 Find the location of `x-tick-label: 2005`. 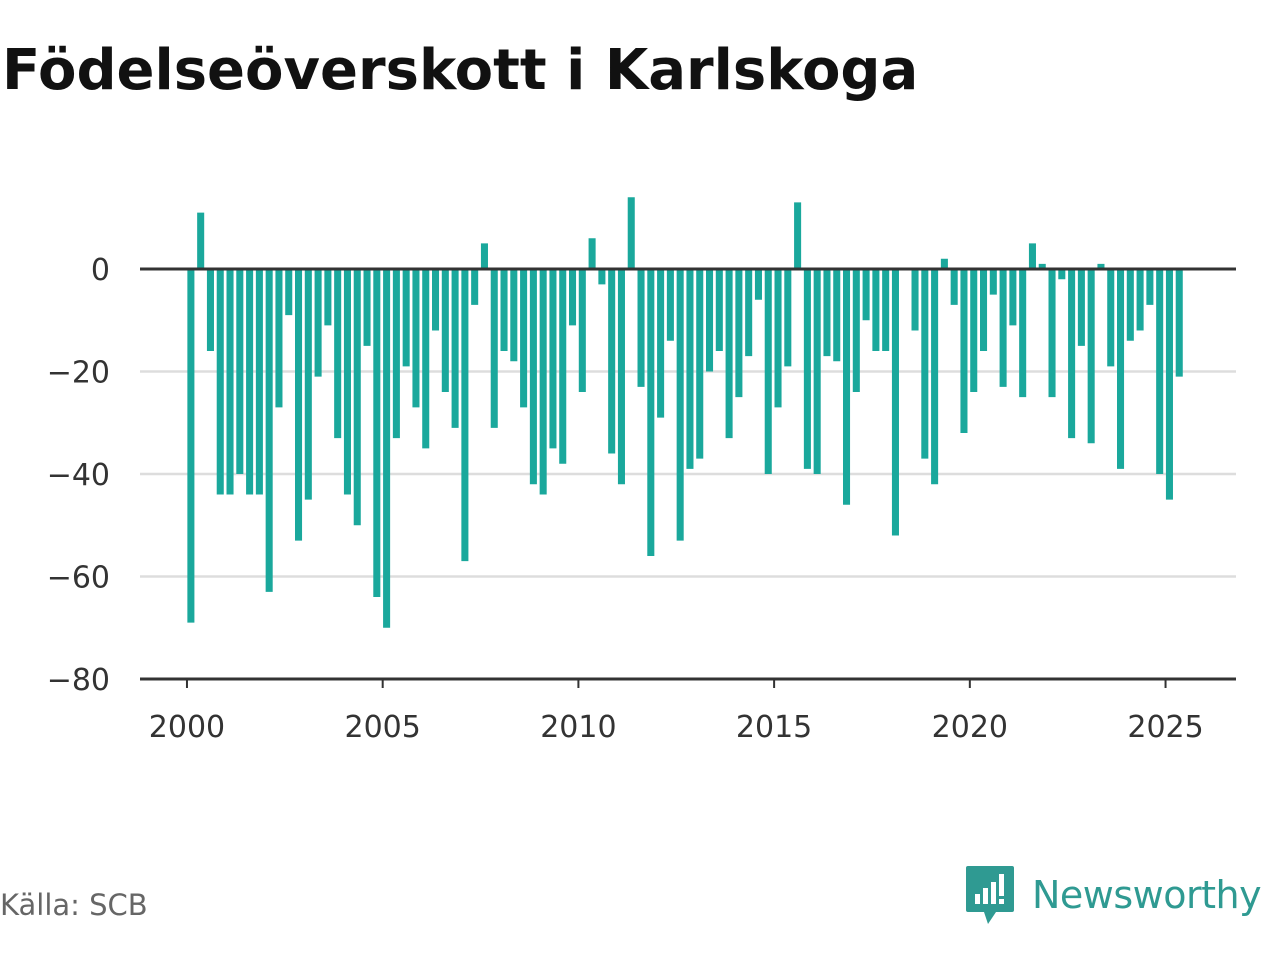

x-tick-label: 2005 is located at coordinates (383, 727).